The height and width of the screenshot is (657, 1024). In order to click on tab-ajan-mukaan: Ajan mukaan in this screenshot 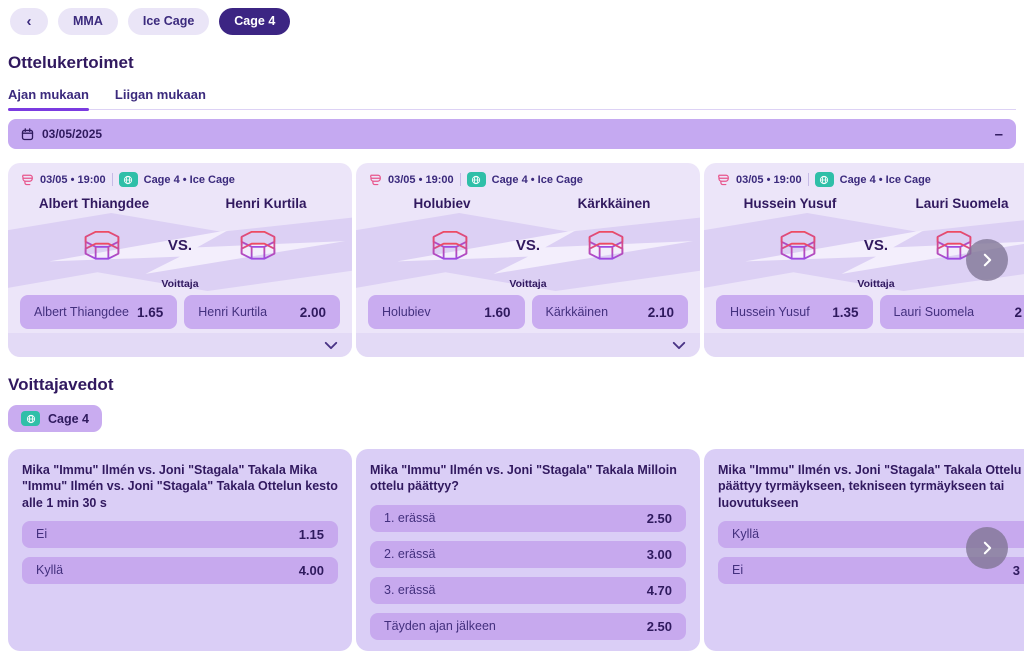, I will do `click(48, 97)`.